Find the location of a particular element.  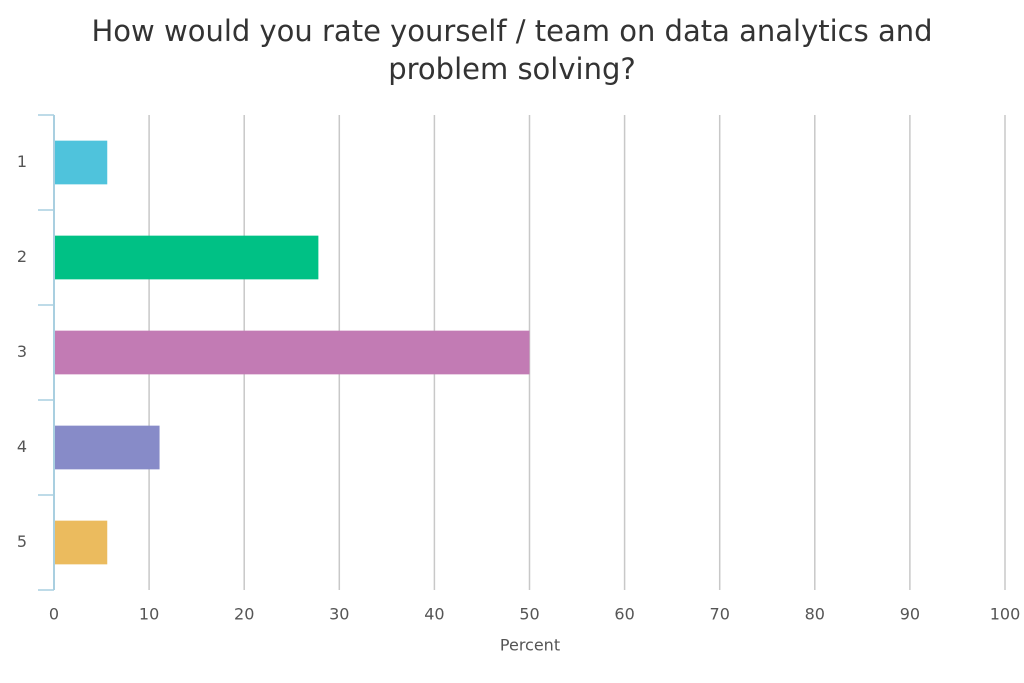

x-tick-label: 20 is located at coordinates (244, 614).